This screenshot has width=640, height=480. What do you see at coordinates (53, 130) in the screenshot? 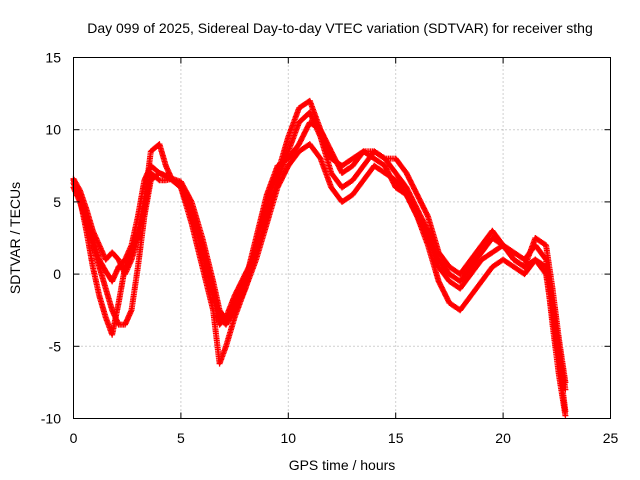
I see `y-tick-label: 10` at bounding box center [53, 130].